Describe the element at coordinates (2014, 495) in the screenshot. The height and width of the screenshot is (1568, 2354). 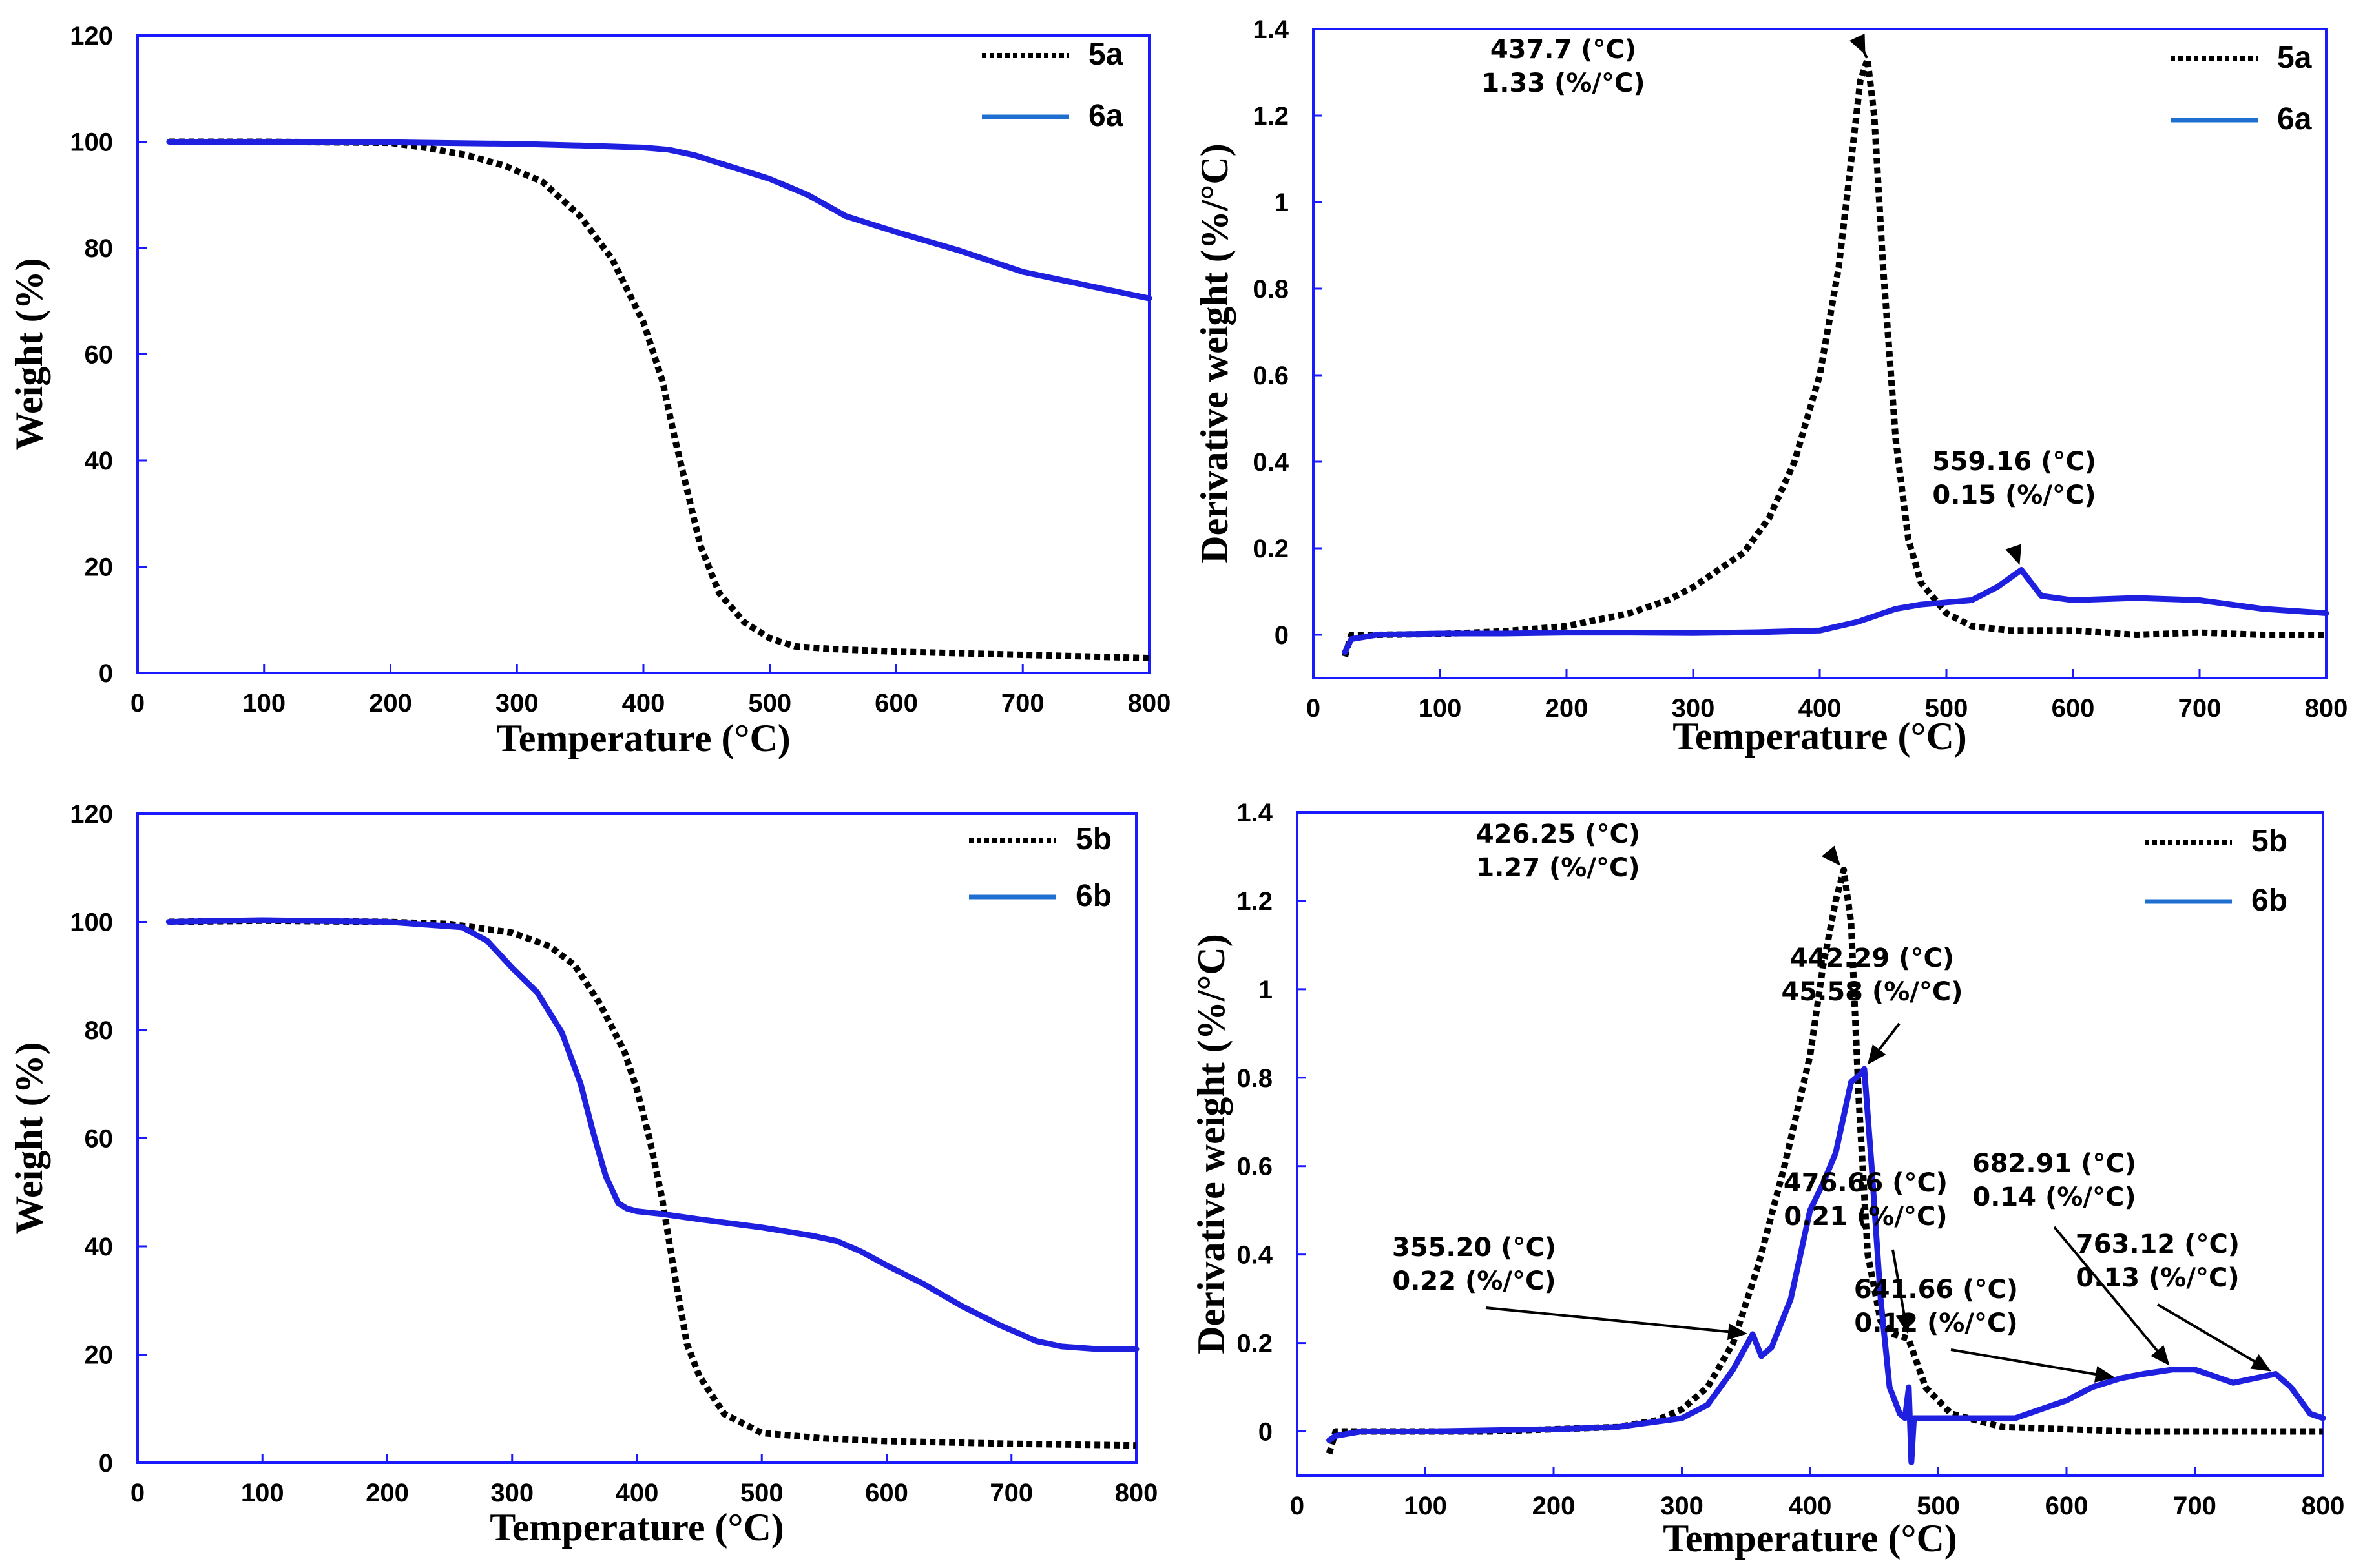
I see `annotation-label: 0.15 (%/°C)` at that location.